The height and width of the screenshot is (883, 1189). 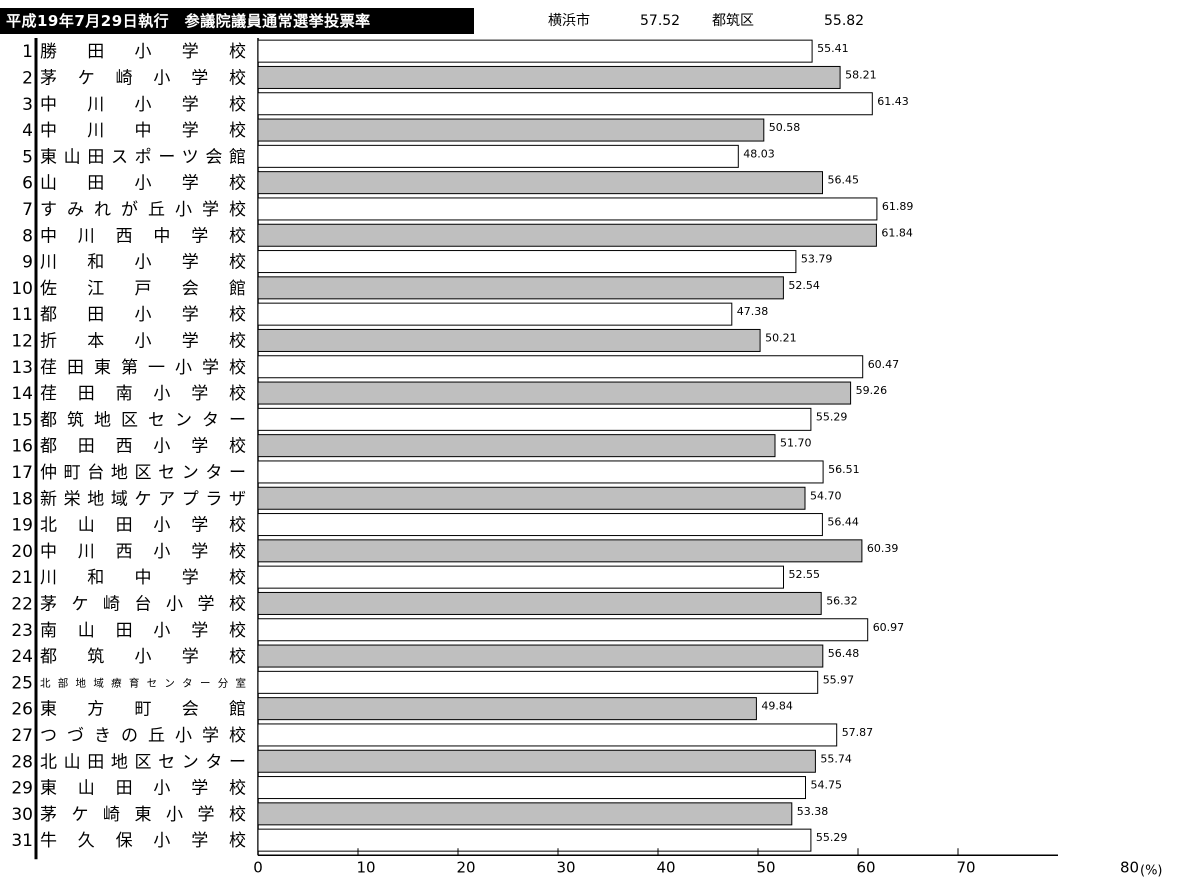 What do you see at coordinates (565, 867) in the screenshot?
I see `x-tick-label: 30` at bounding box center [565, 867].